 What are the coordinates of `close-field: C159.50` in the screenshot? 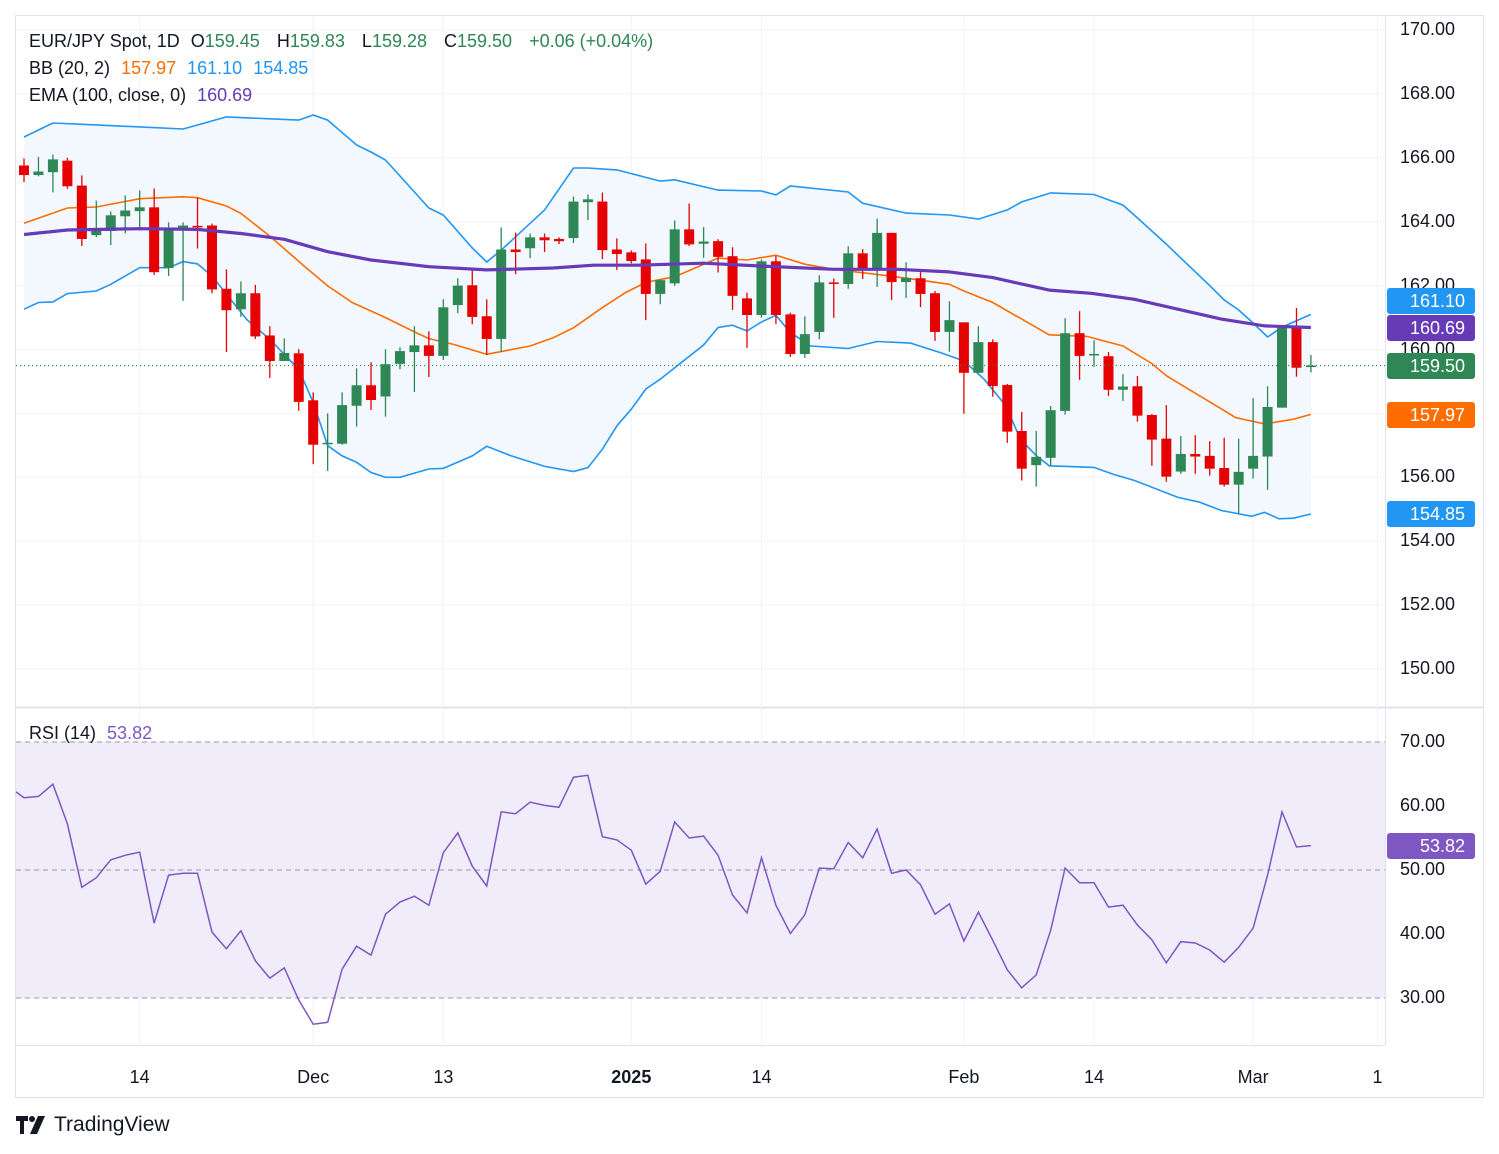 It's located at (481, 41).